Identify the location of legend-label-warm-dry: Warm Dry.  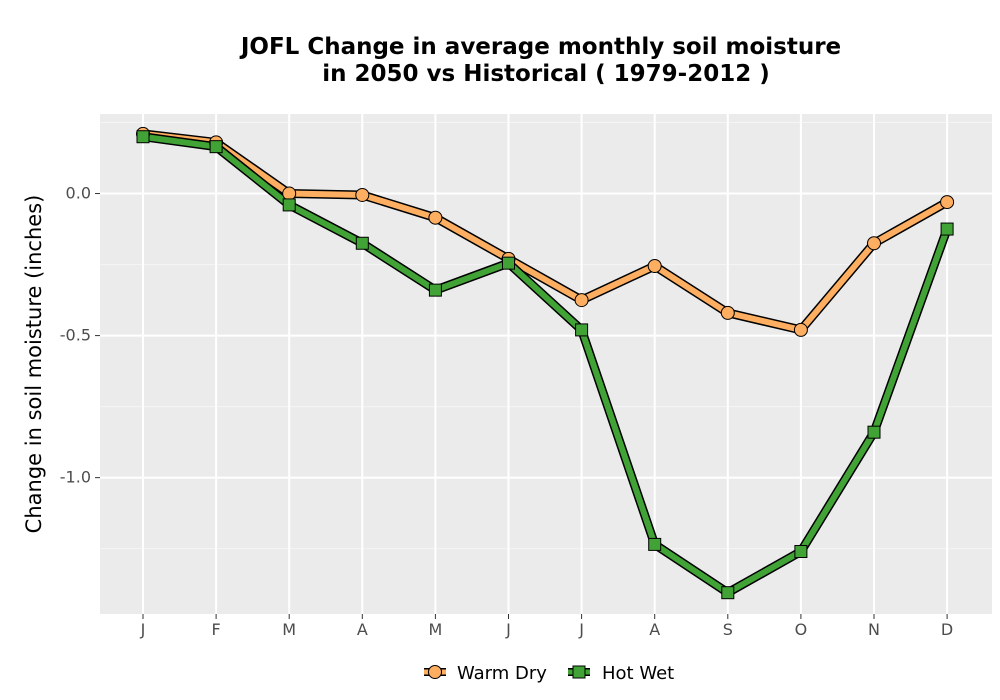
(502, 673).